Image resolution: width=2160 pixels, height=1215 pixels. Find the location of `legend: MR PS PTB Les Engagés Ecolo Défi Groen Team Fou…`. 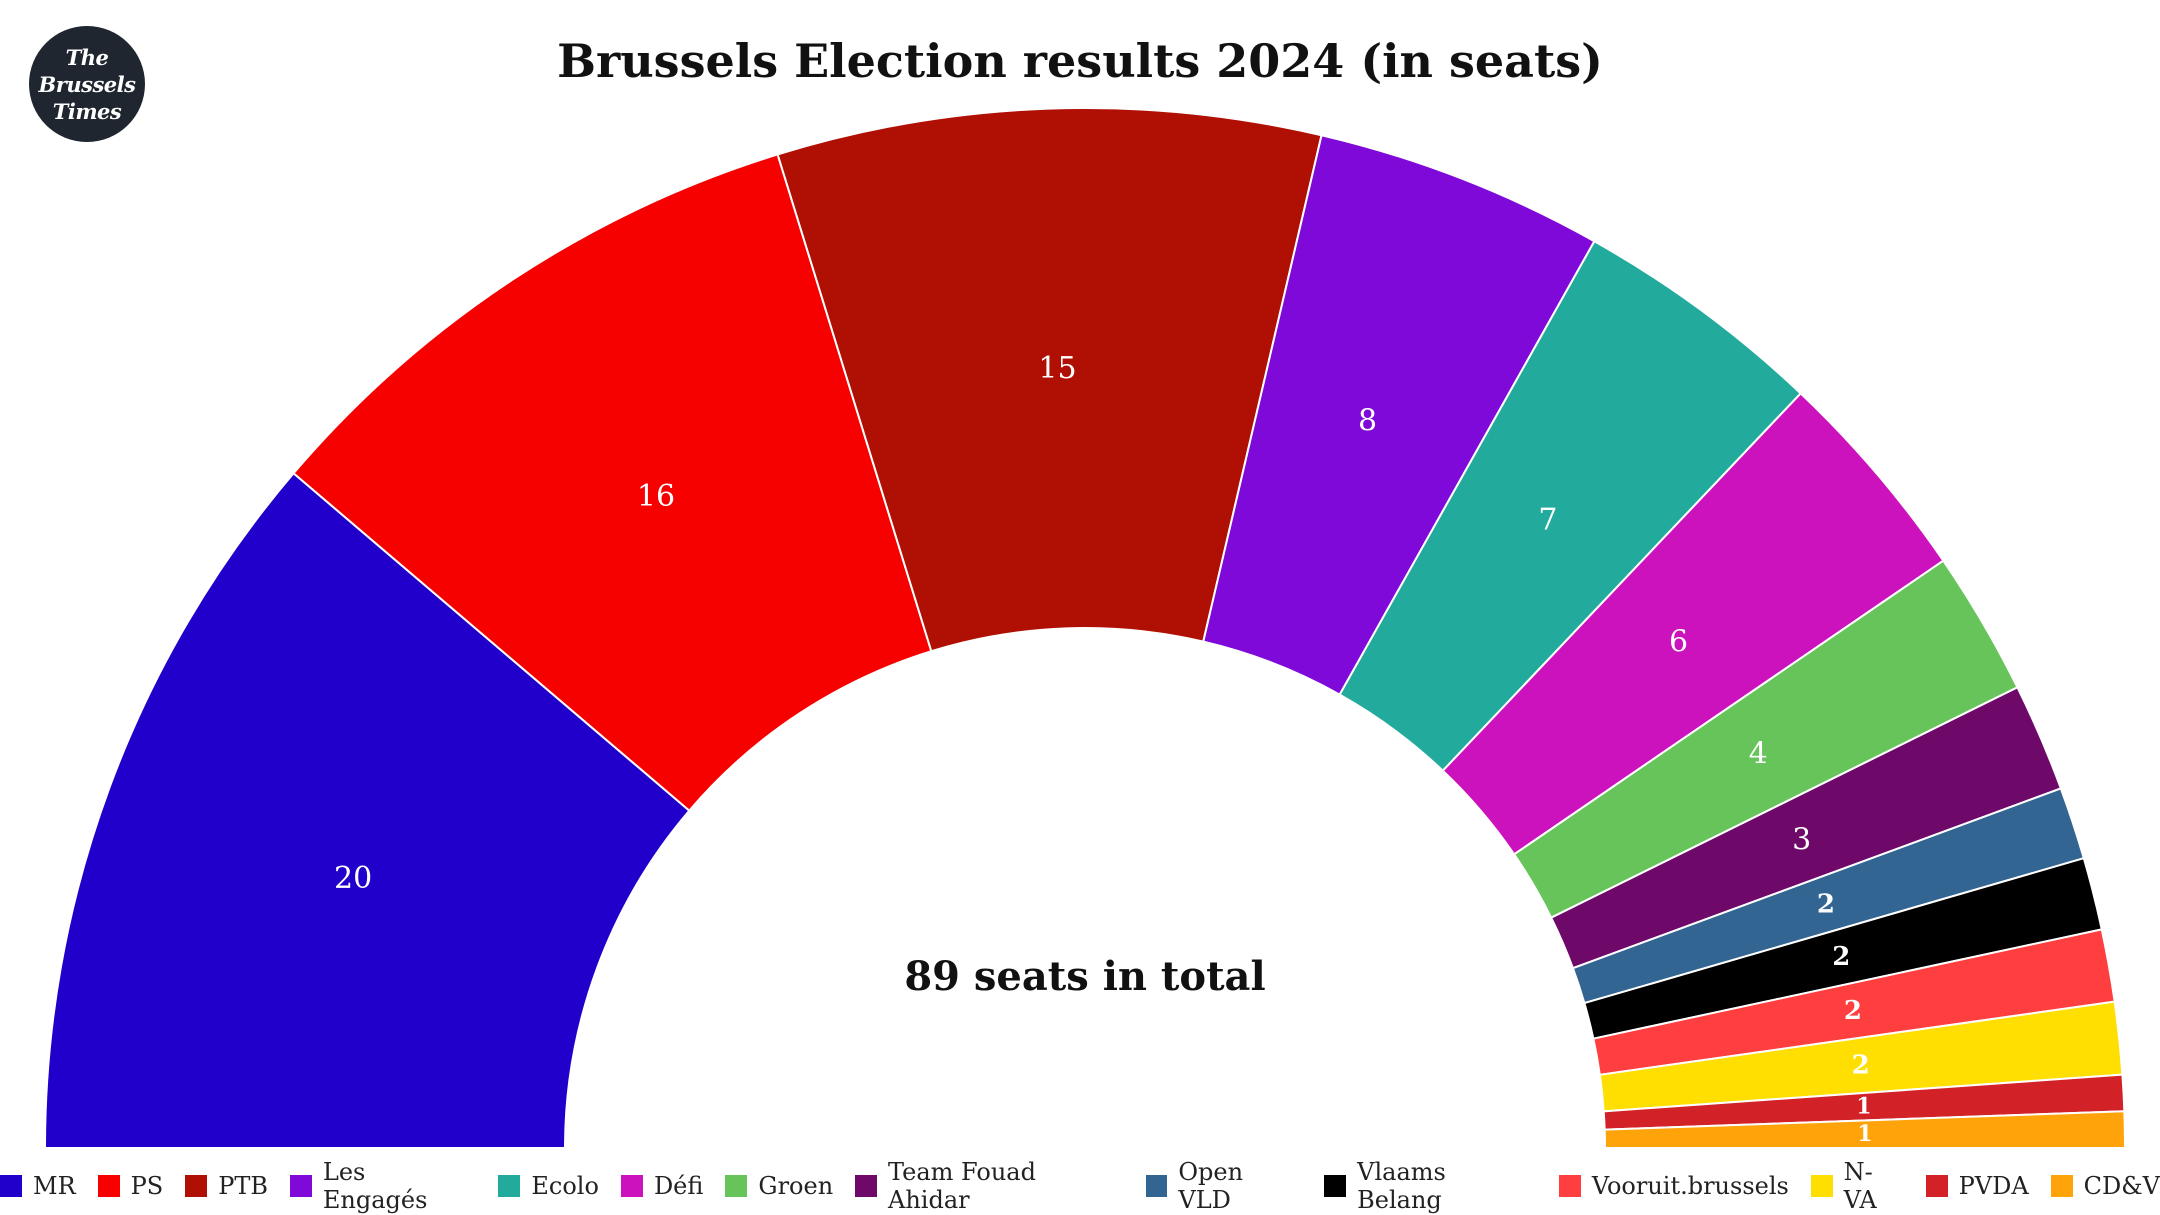

legend: MR PS PTB Les Engagés Ecolo Défi Groen Team Fou… is located at coordinates (1080, 1186).